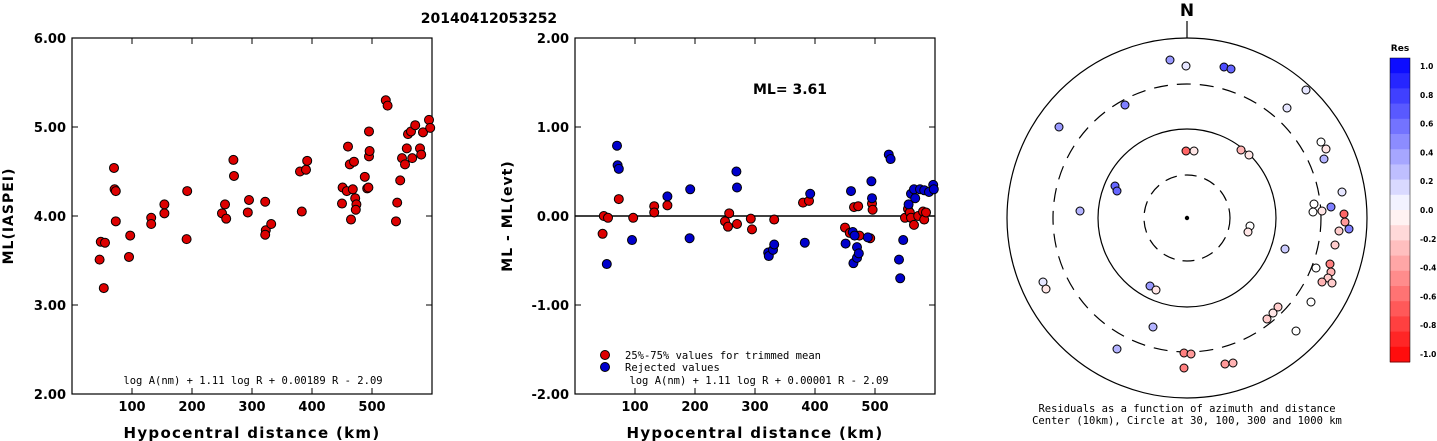 This screenshot has width=1437, height=441. Describe the element at coordinates (50, 217) in the screenshot. I see `y-tick-label: 4.00` at that location.